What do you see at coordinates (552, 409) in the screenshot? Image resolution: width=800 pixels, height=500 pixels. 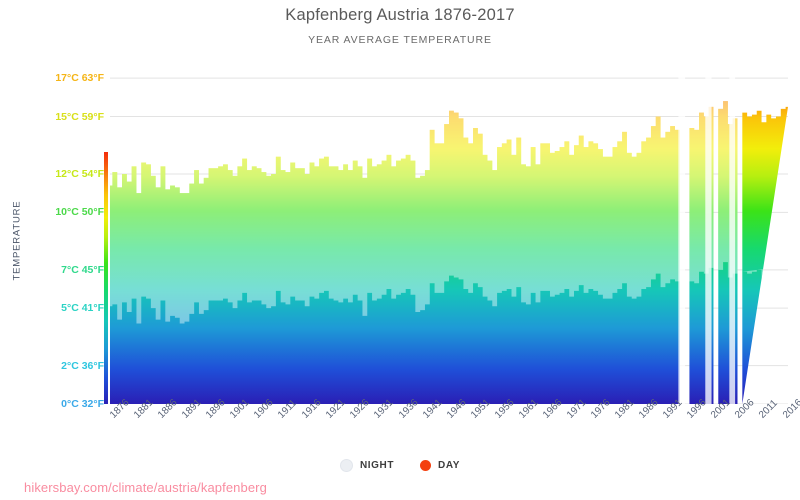 I see `x-tick-label: 1966` at bounding box center [552, 409].